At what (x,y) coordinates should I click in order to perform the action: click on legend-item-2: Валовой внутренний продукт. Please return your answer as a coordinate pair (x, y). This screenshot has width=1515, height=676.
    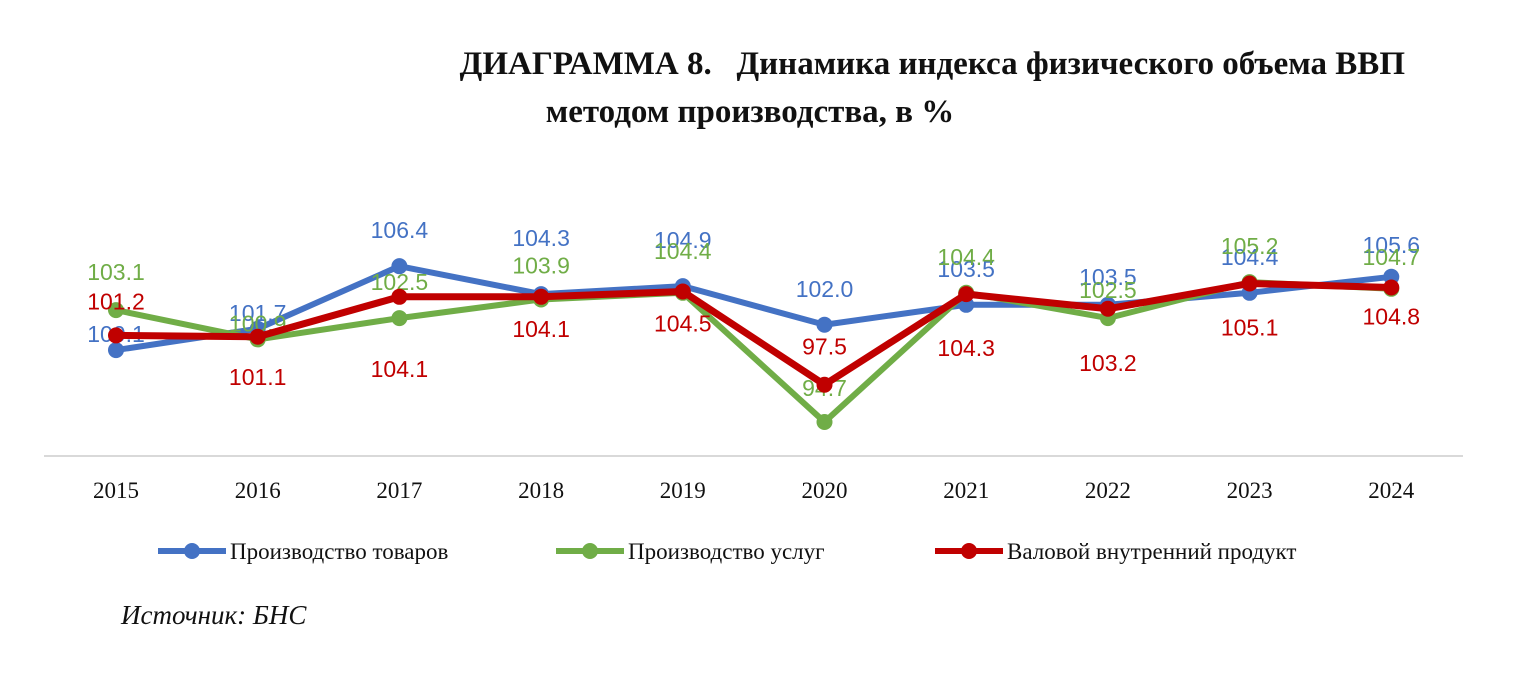
    Looking at the image, I should click on (1115, 551).